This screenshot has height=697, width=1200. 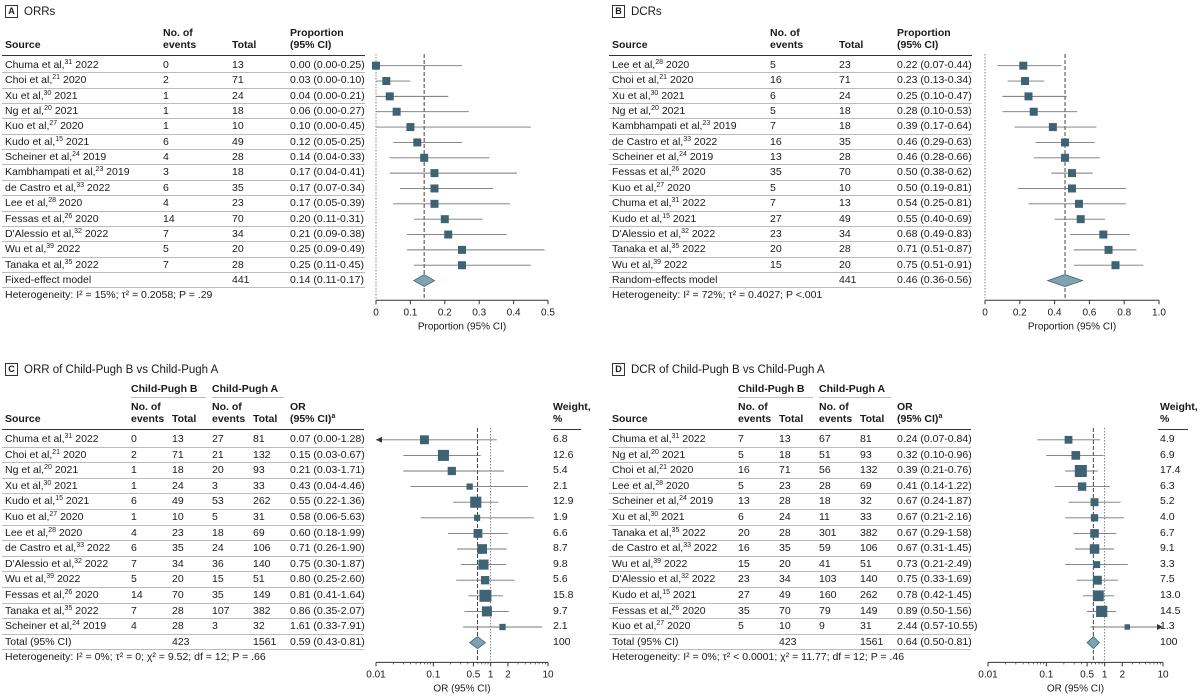 What do you see at coordinates (664, 142) in the screenshot?
I see `source-cell: de Castro et al,33 2022` at bounding box center [664, 142].